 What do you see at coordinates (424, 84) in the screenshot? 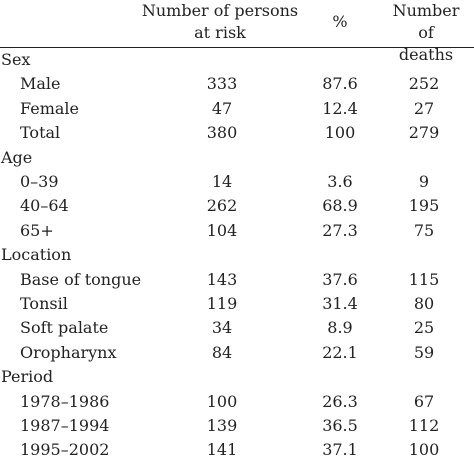
I see `deaths-cell: 252` at bounding box center [424, 84].